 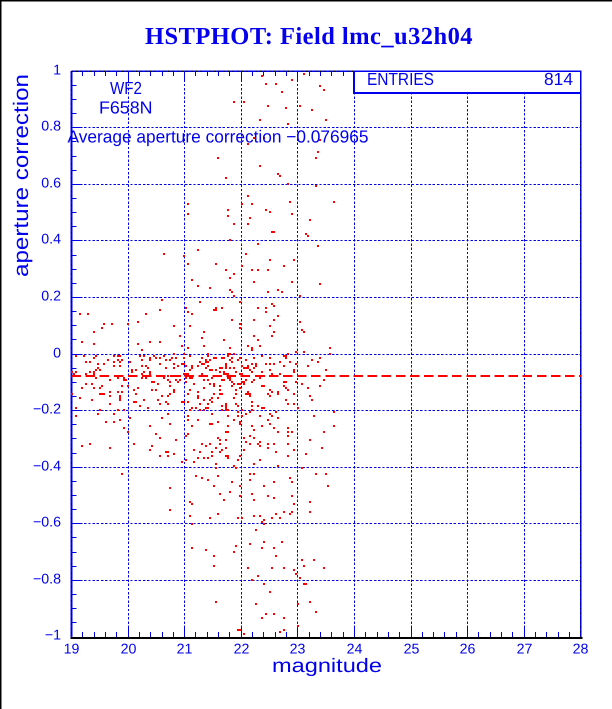 What do you see at coordinates (47, 410) in the screenshot?
I see `svg-text: −0.2` at bounding box center [47, 410].